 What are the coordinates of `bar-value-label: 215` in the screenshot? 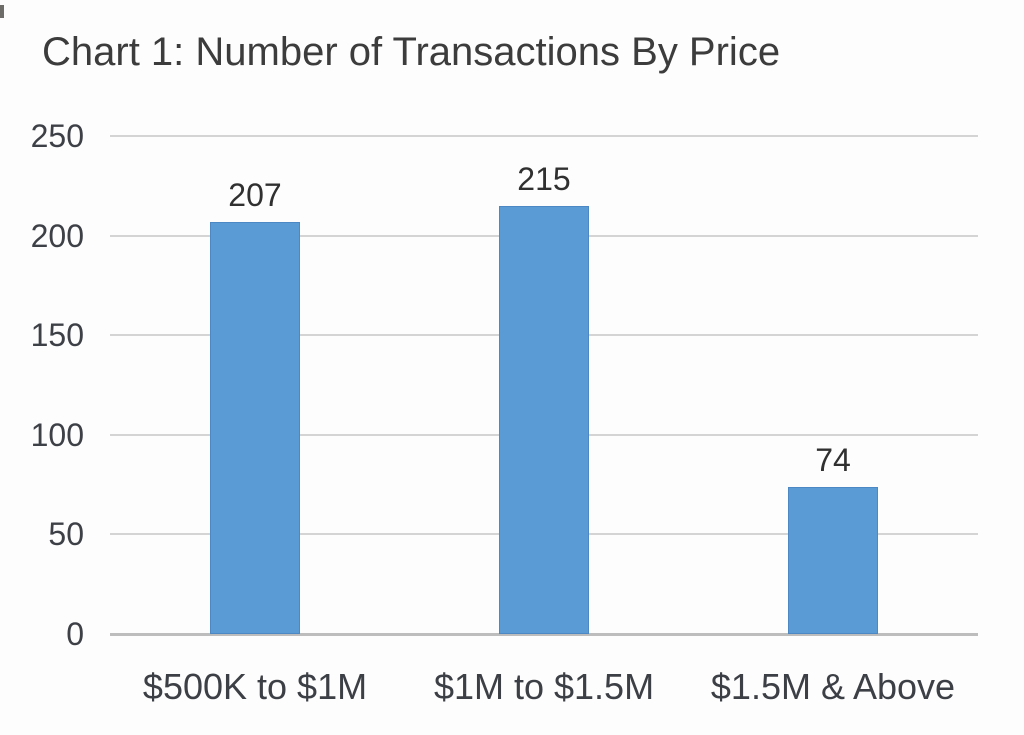 It's located at (544, 179).